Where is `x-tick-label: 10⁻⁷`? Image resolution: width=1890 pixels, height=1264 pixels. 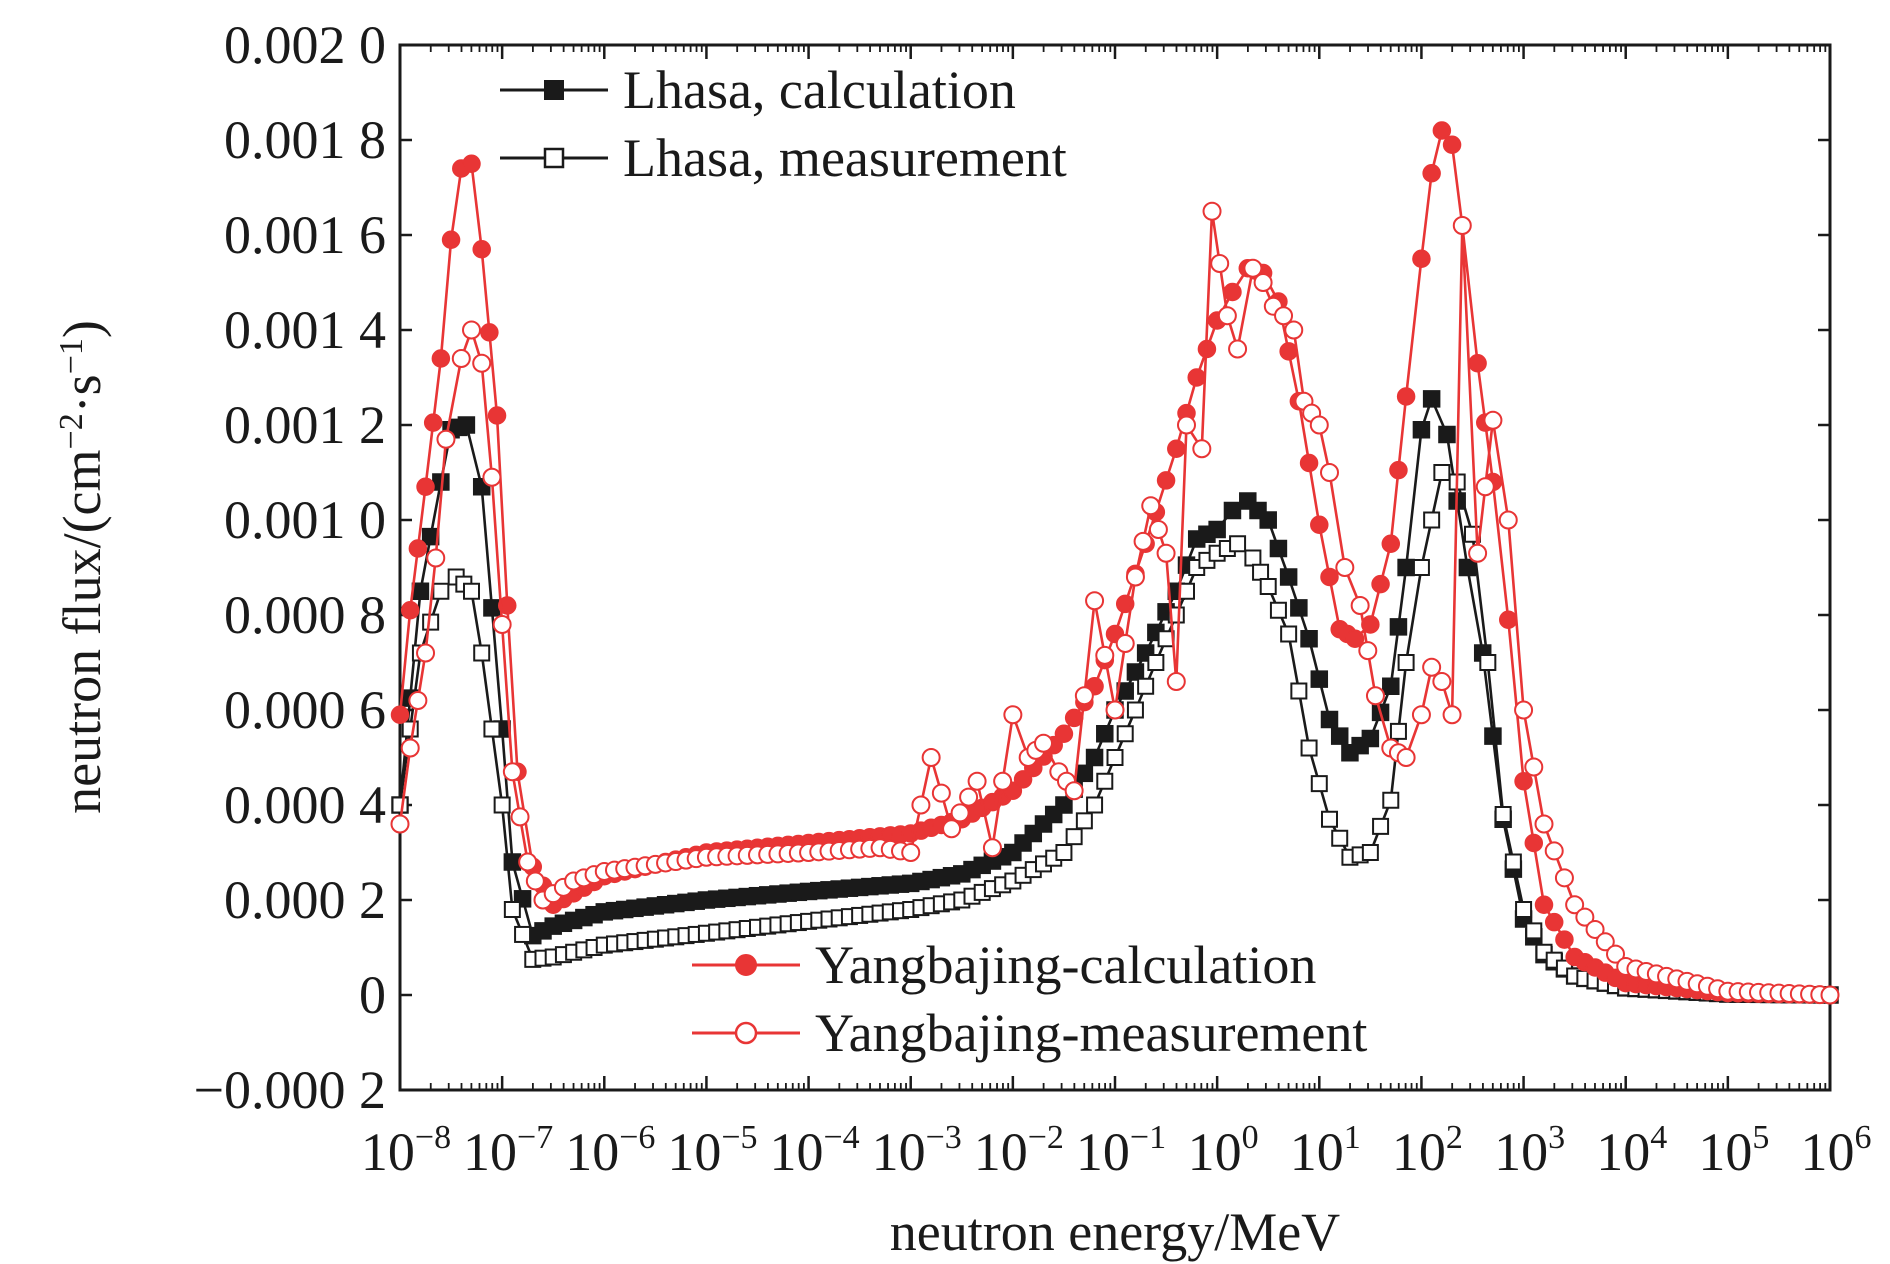 x-tick-label: 10⁻⁷ is located at coordinates (508, 1150).